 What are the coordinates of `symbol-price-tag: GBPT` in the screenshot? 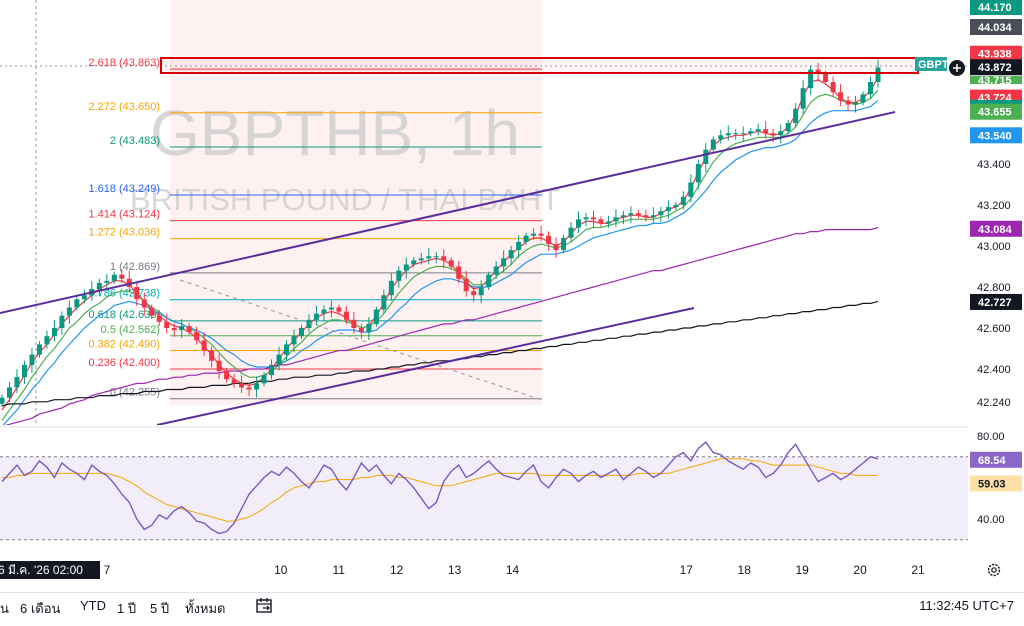 It's located at (932, 64).